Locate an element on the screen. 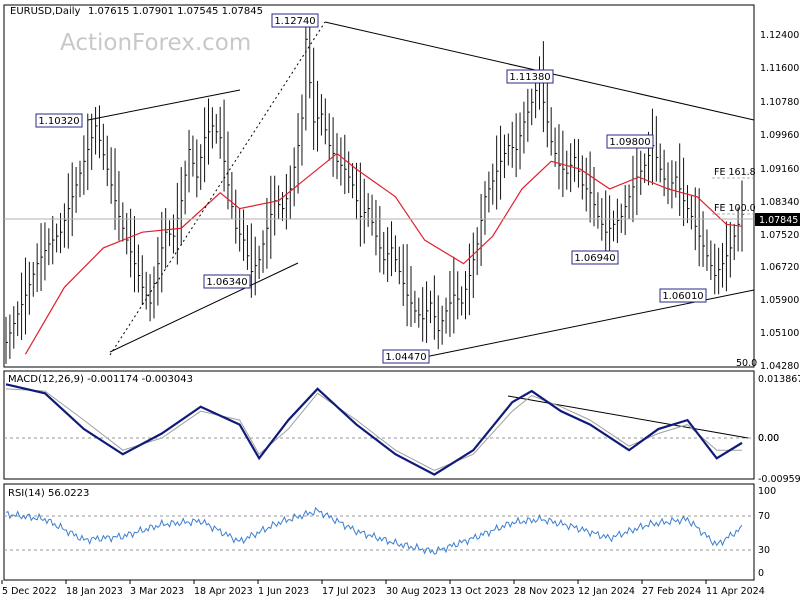 The width and height of the screenshot is (800, 600). price-tick: 1.09160 is located at coordinates (779, 169).